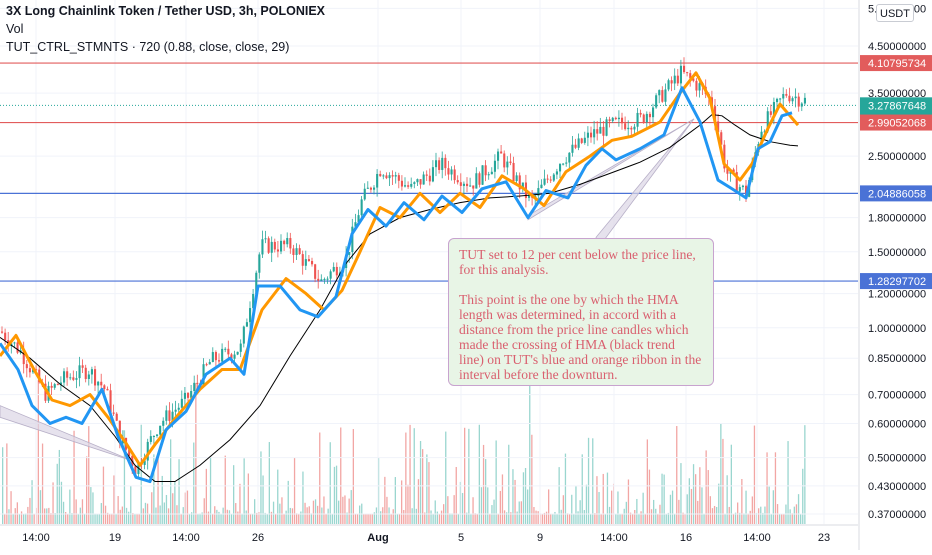 This screenshot has height=555, width=932. What do you see at coordinates (897, 396) in the screenshot?
I see `y-tick-label: 0.70000000` at bounding box center [897, 396].